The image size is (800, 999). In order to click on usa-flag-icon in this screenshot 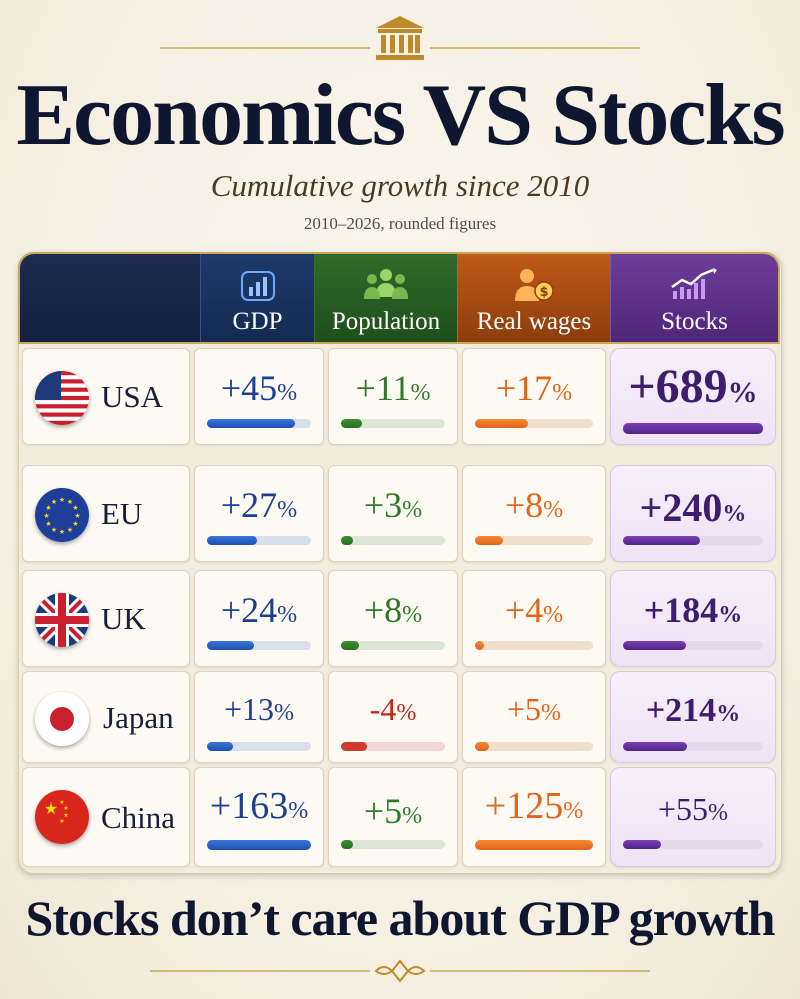, I will do `click(62, 398)`.